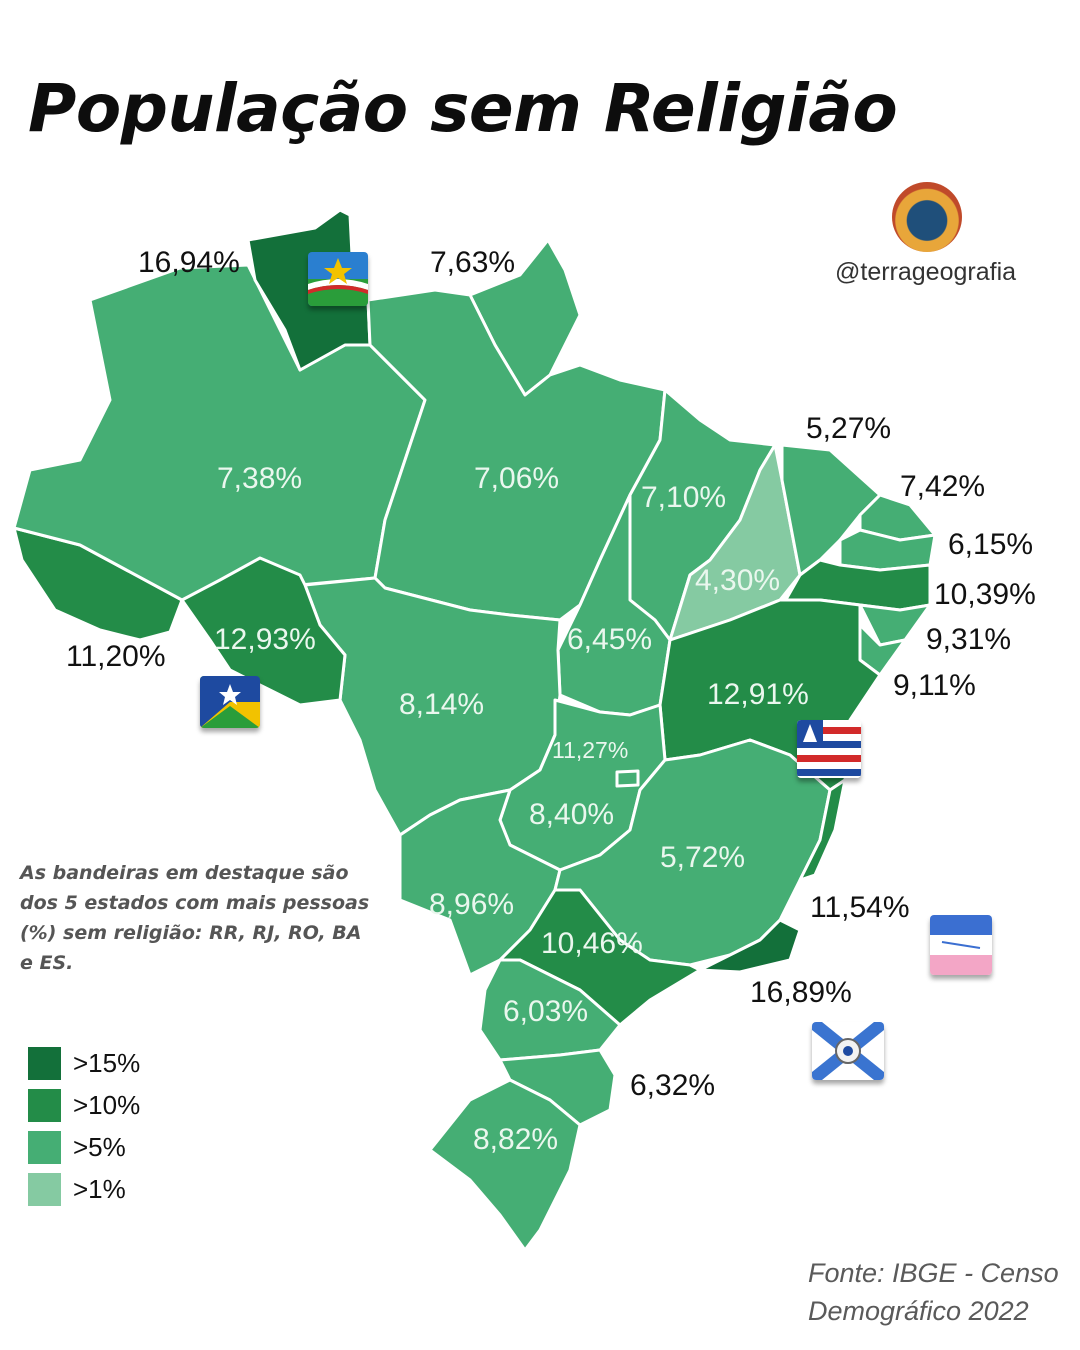 The height and width of the screenshot is (1350, 1080). I want to click on label-PR: 6,03%, so click(546, 1011).